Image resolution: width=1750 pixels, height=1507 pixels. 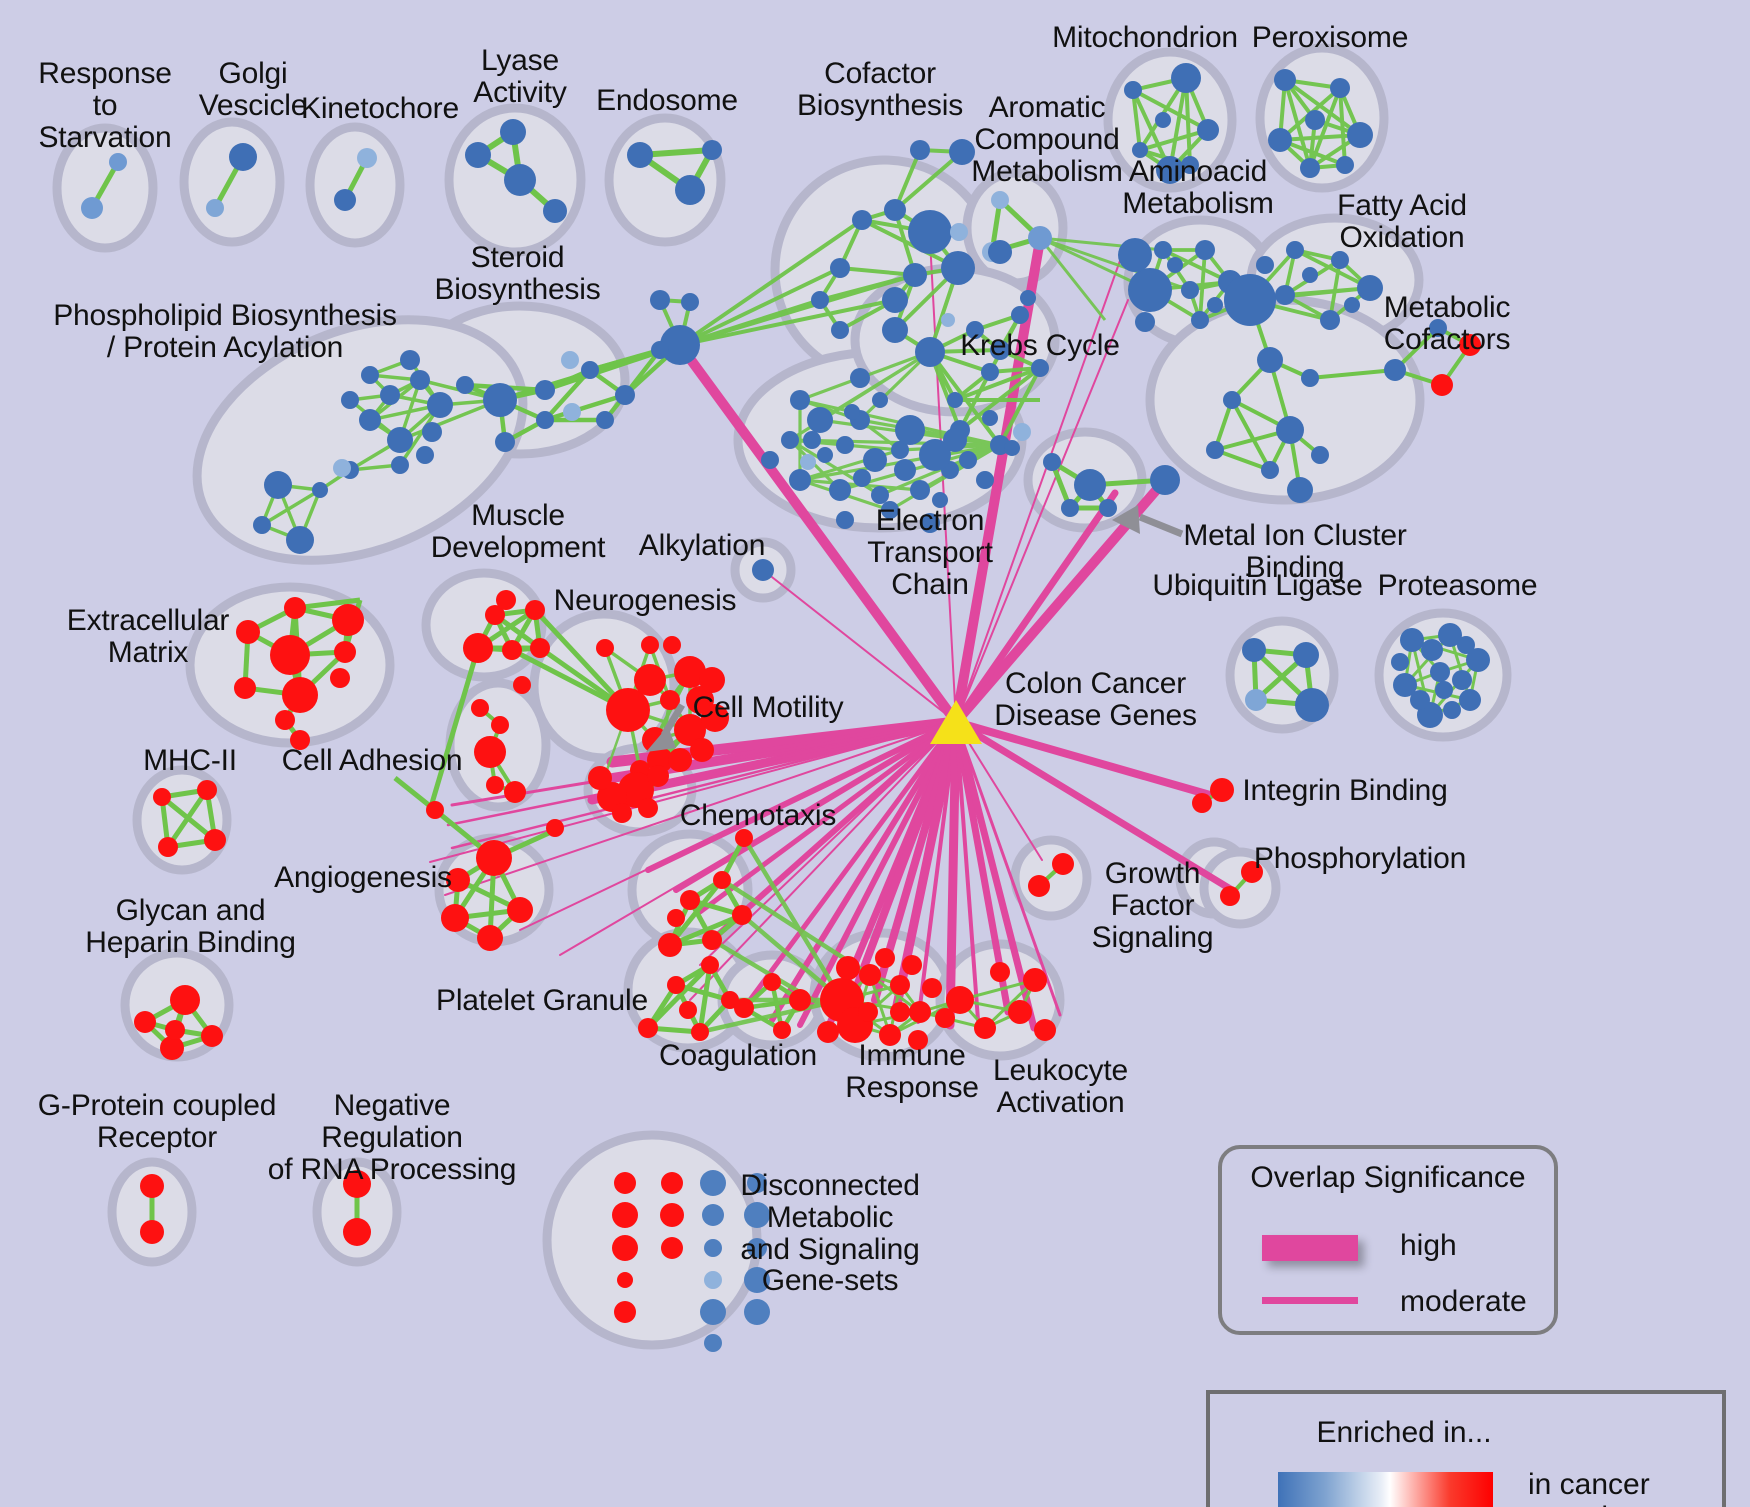 What do you see at coordinates (1388, 1177) in the screenshot?
I see `legend-overlap-title: Overlap Significance` at bounding box center [1388, 1177].